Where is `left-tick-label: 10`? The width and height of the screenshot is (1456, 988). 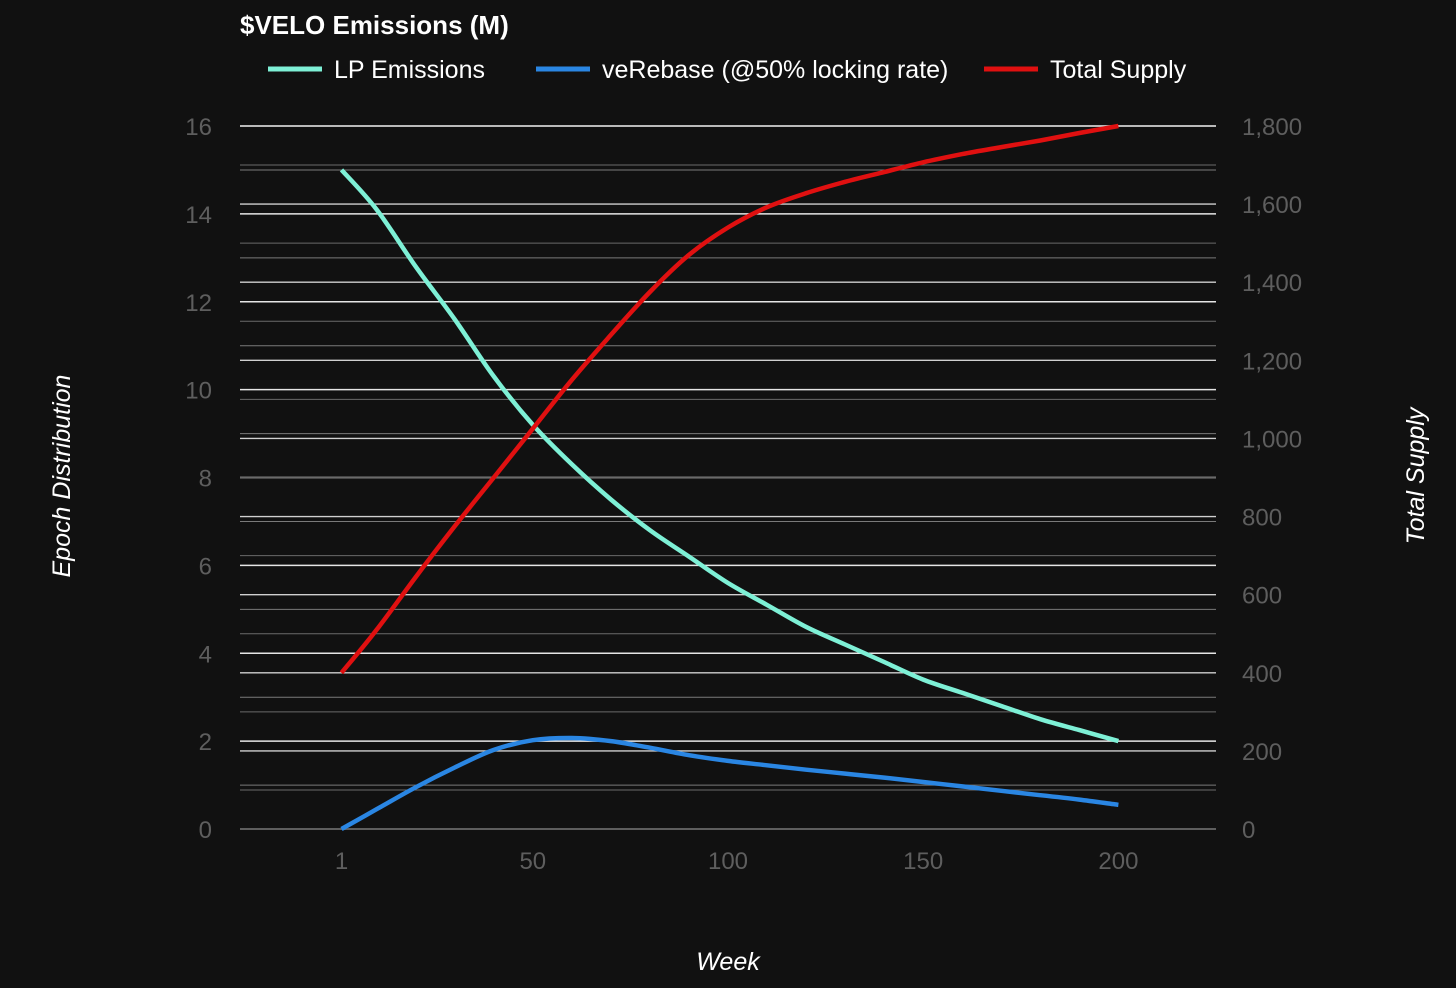
left-tick-label: 10 is located at coordinates (198, 391).